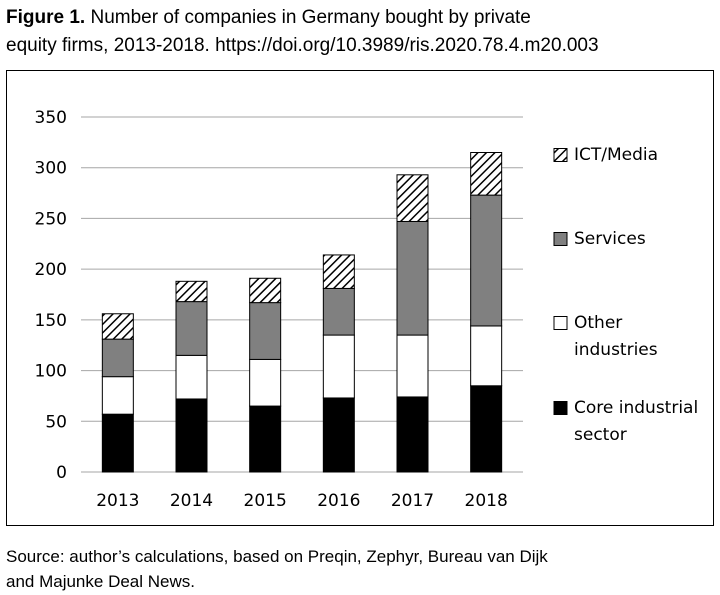  I want to click on legend-label: sector, so click(600, 435).